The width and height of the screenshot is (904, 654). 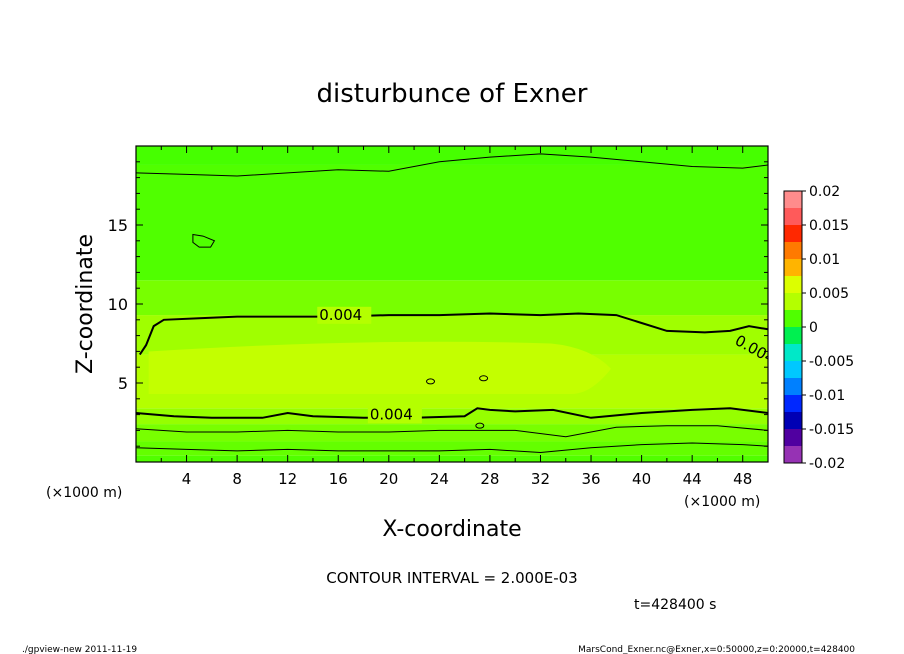 I want to click on colorbar-label: 0.02, so click(x=824, y=192).